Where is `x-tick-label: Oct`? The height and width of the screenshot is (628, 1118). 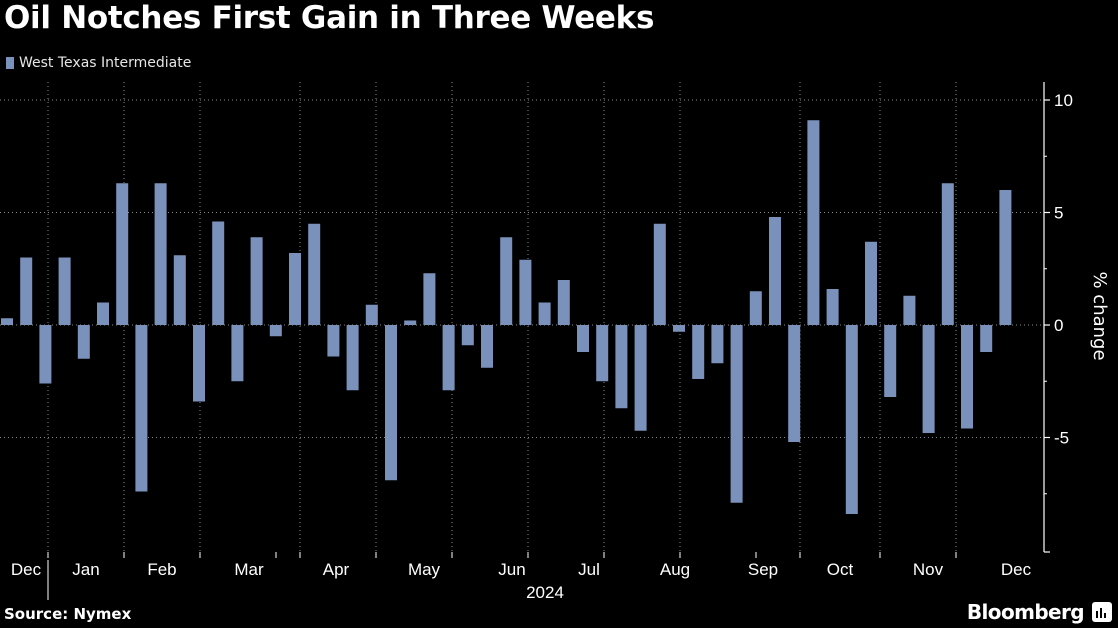
x-tick-label: Oct is located at coordinates (840, 569).